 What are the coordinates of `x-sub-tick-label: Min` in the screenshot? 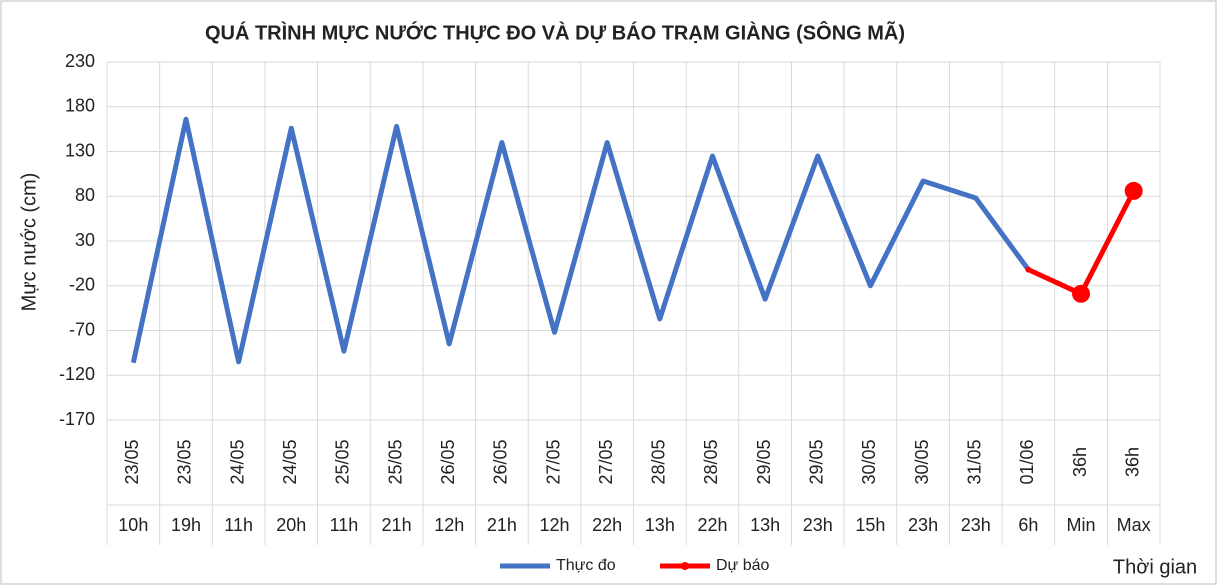 It's located at (1081, 525).